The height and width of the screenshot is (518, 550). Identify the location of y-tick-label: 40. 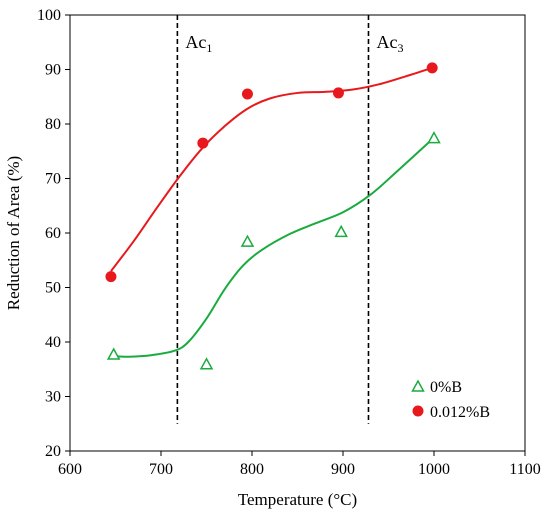
(53, 342).